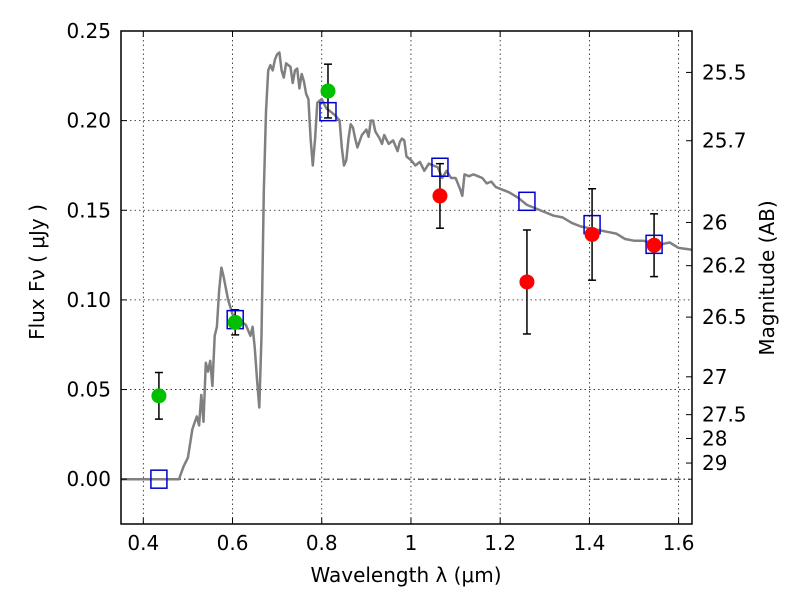  Describe the element at coordinates (714, 438) in the screenshot. I see `right-tick-label: 28` at that location.